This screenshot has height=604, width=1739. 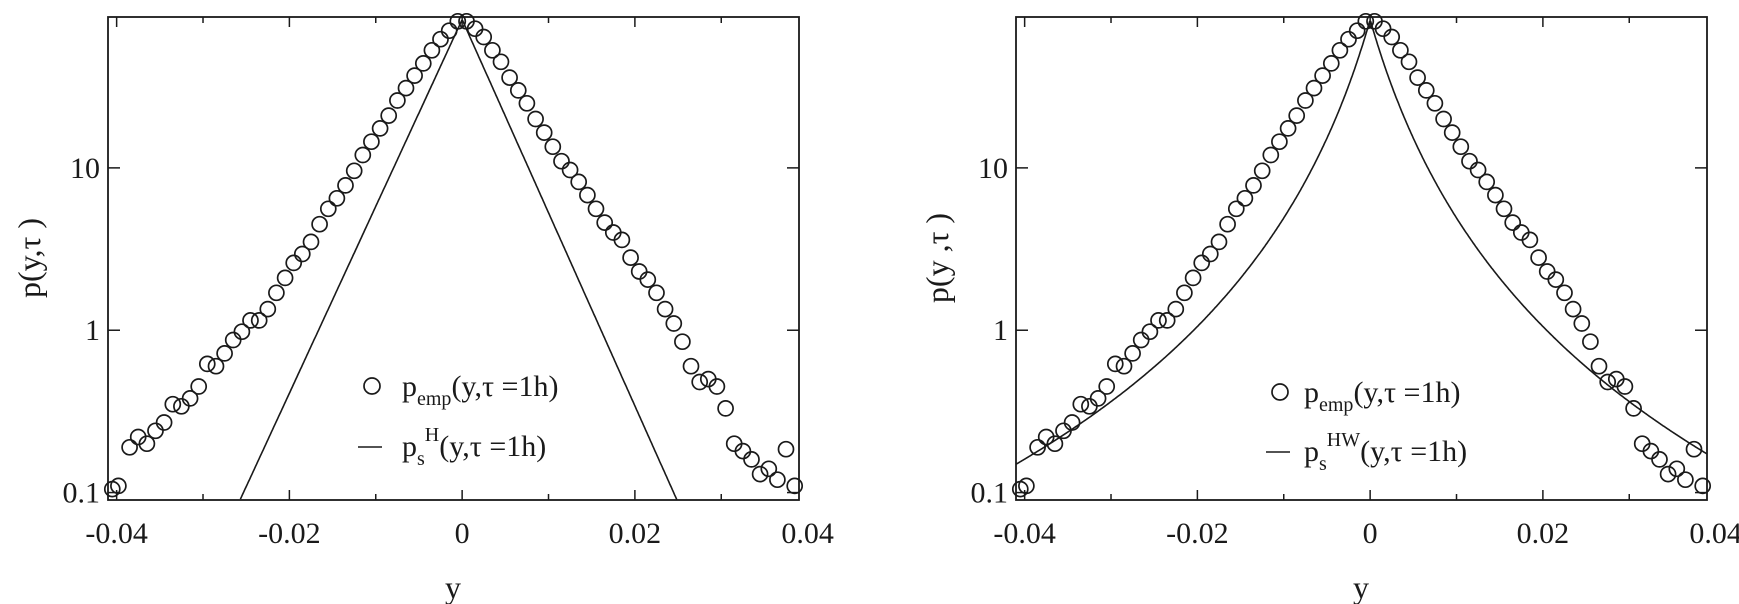 I want to click on right-x-axis-title: y, so click(x=1361, y=586).